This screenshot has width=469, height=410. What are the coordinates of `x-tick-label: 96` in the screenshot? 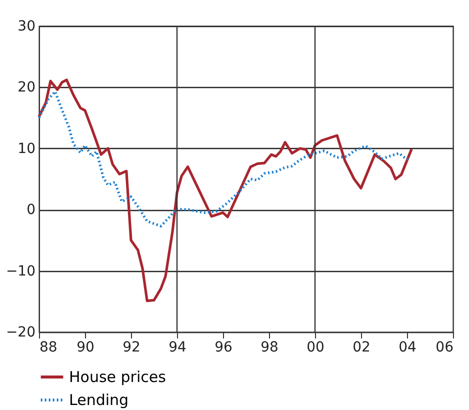 It's located at (223, 348).